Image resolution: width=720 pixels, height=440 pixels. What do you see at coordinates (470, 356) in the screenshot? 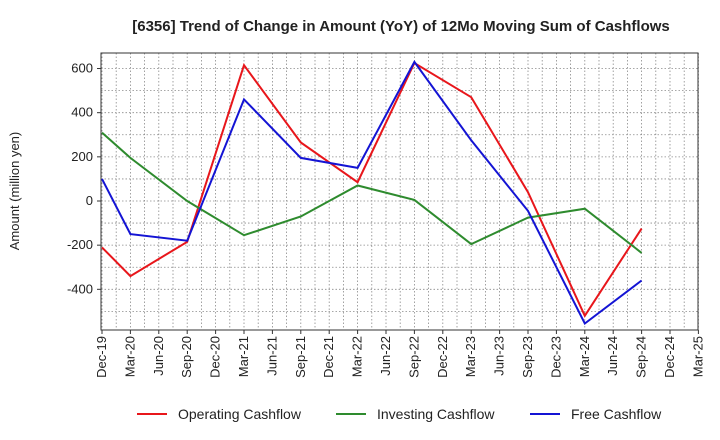
I see `x-tick-label: Mar-23` at bounding box center [470, 356].